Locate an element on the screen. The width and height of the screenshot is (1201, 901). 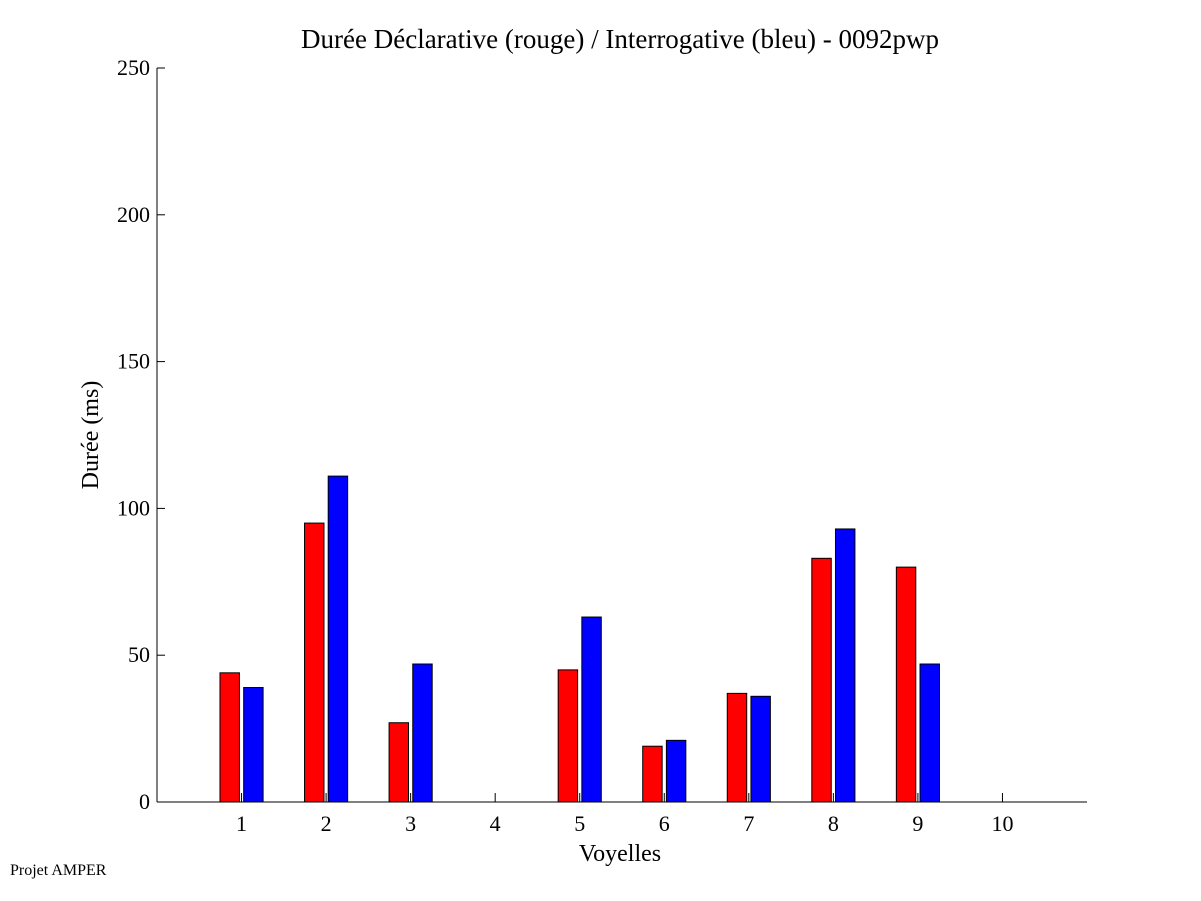
x-axis-label: Voyelles is located at coordinates (620, 854).